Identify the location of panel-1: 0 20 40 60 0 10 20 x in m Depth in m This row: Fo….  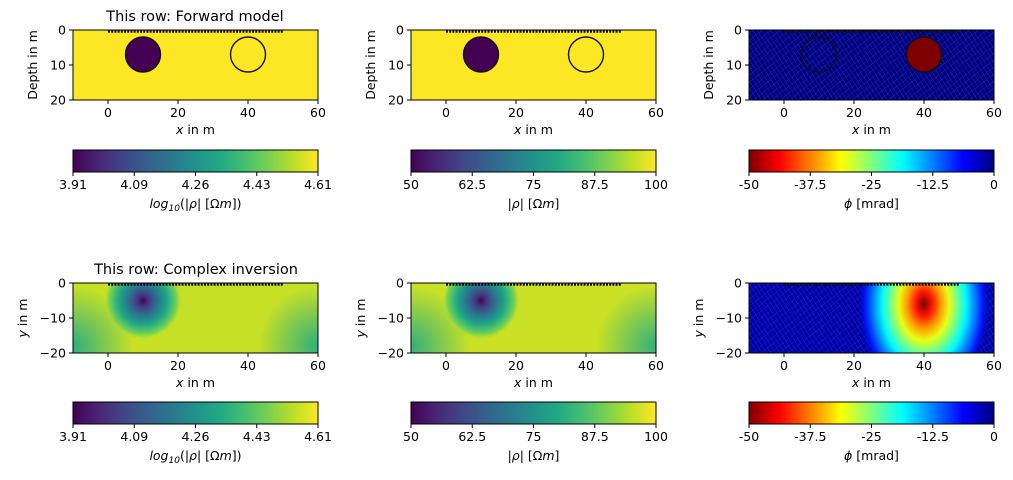
(178, 111).